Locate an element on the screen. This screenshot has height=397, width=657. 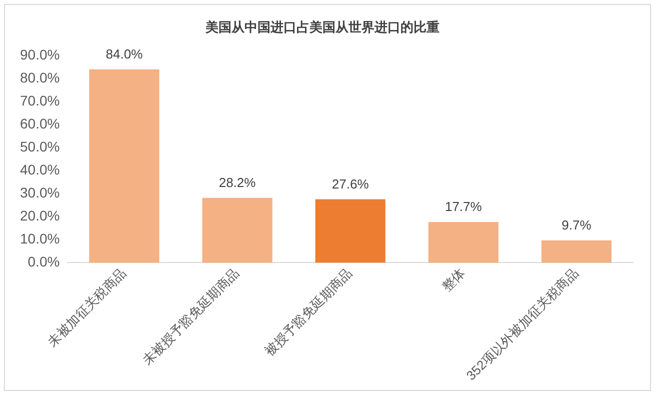
x-tick-label: 未被授予豁免延期商品 is located at coordinates (190, 316).